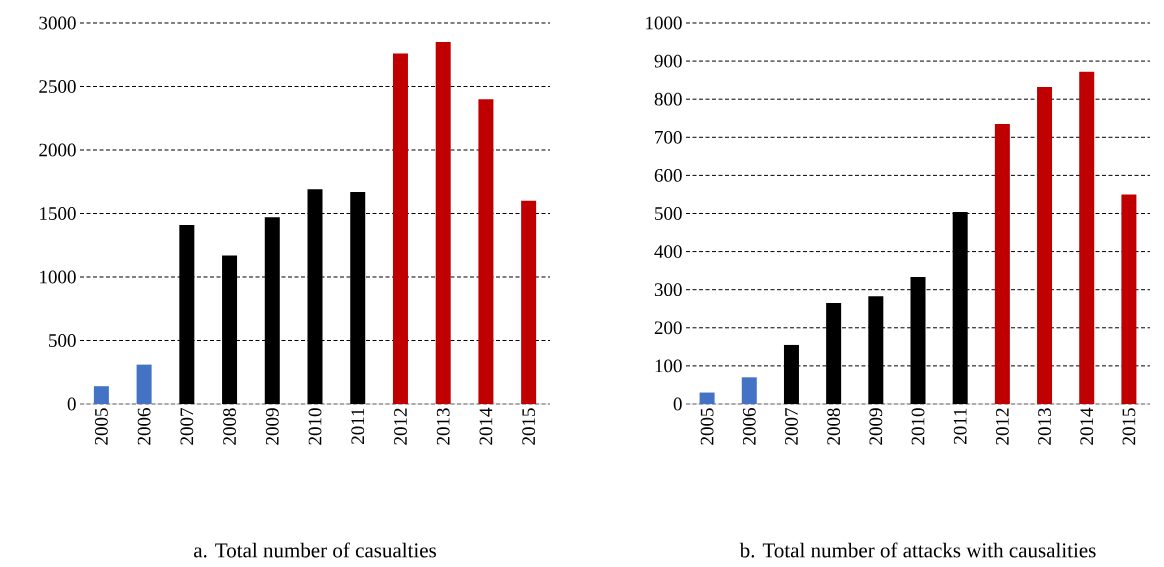  What do you see at coordinates (668, 366) in the screenshot?
I see `y-tick-label: 100` at bounding box center [668, 366].